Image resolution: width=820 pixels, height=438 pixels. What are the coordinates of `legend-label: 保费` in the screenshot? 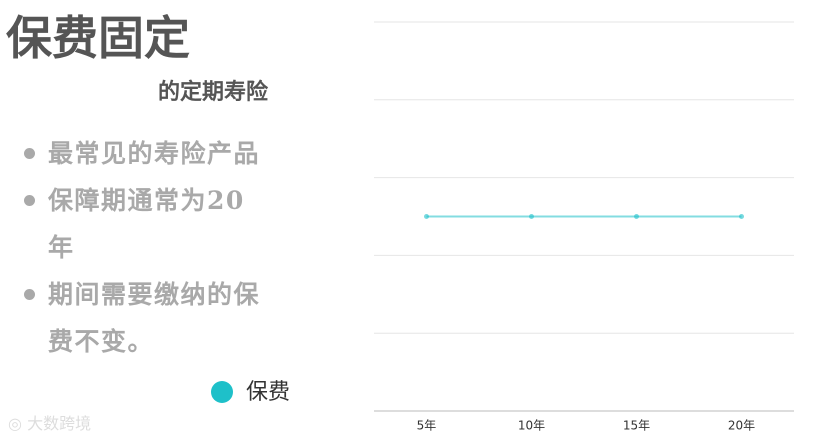 It's located at (268, 392).